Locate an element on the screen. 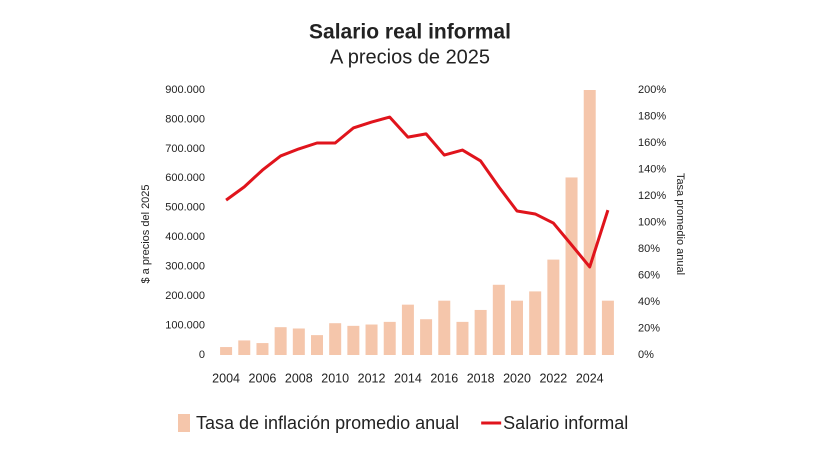 This screenshot has height=460, width=819. chart-title: Salario real informal is located at coordinates (410, 32).